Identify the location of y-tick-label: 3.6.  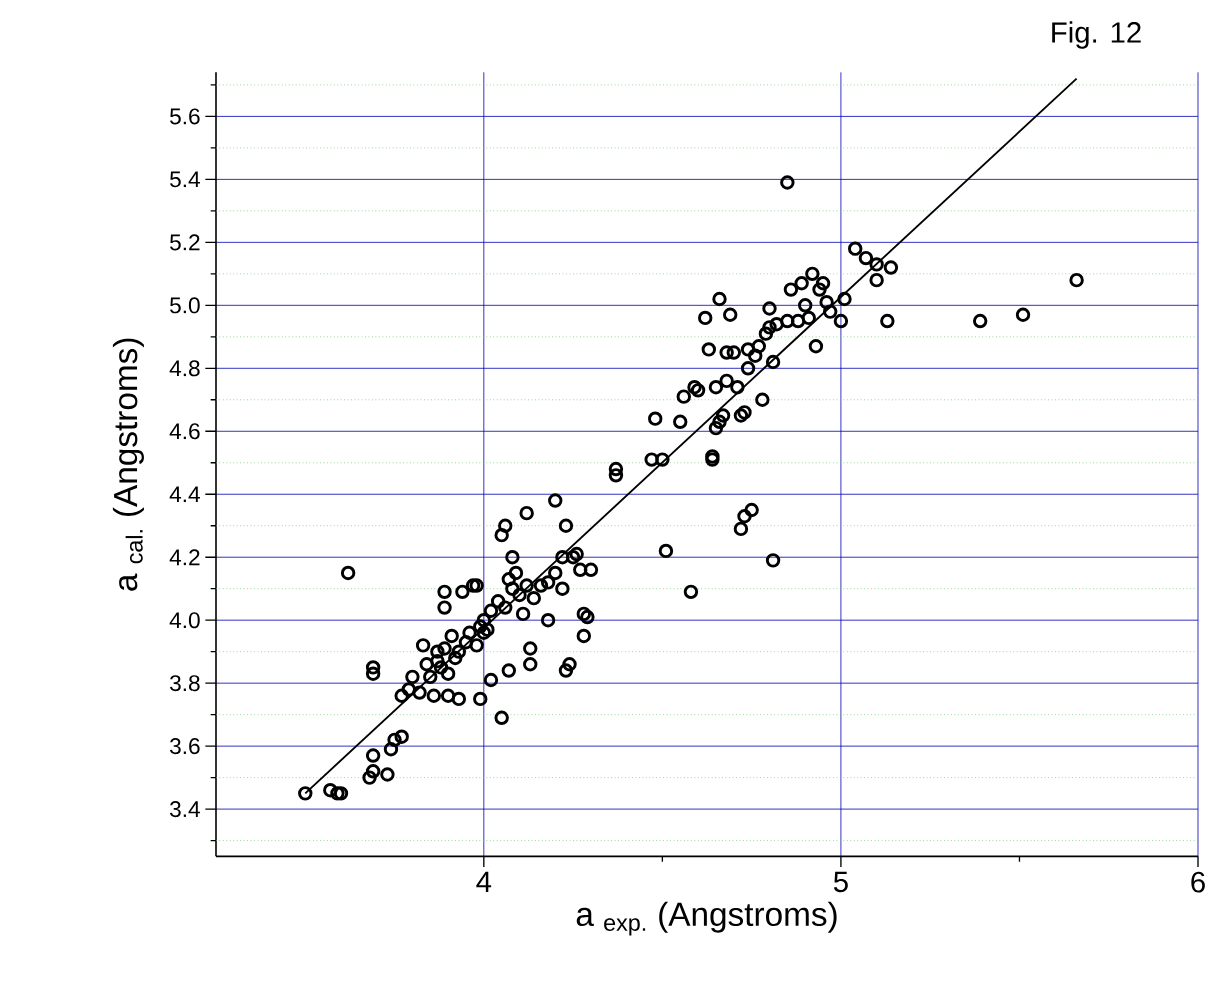
(184, 746).